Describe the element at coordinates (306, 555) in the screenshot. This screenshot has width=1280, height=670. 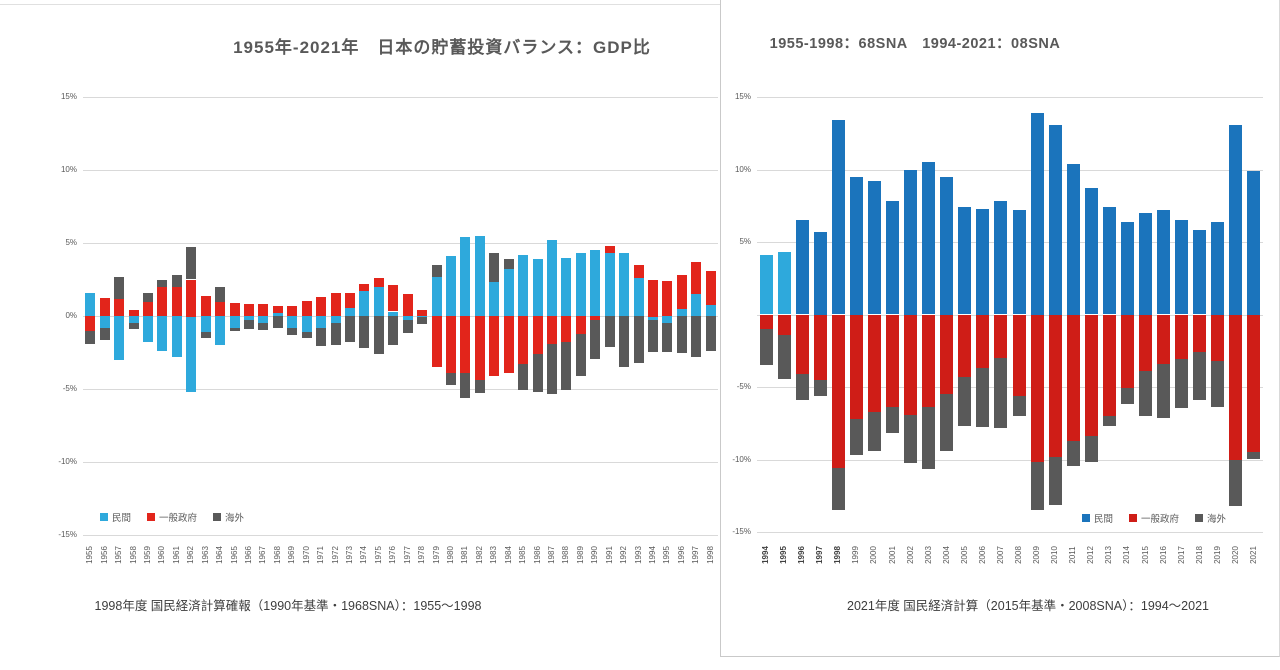
I see `x-axis-year-label: 1970` at that location.